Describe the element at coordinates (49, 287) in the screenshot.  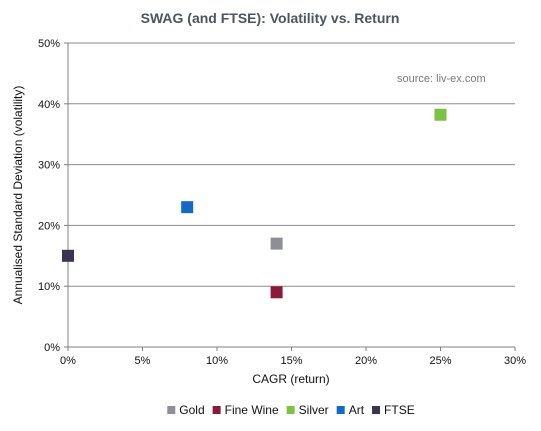
I see `y-tick-label: 10%` at that location.